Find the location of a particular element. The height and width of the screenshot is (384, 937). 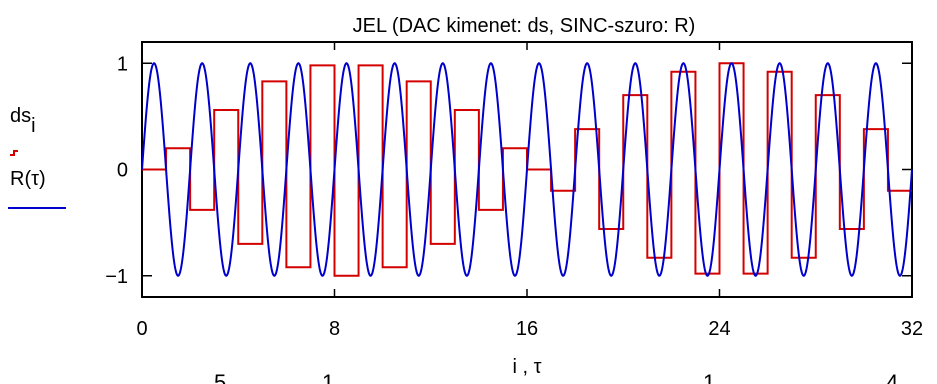

legend-swatch-ds is located at coordinates (14, 153).